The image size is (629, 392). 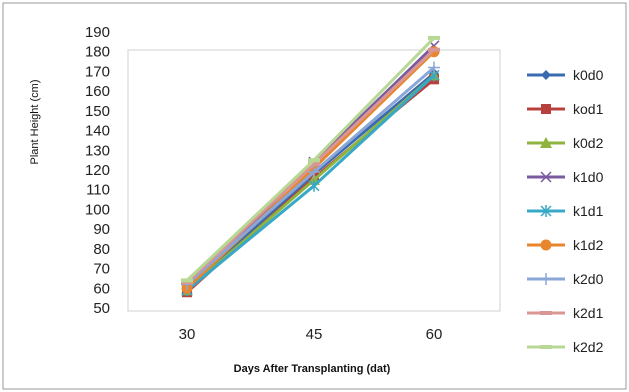 I want to click on y-tick-label: 190, so click(x=97, y=32).